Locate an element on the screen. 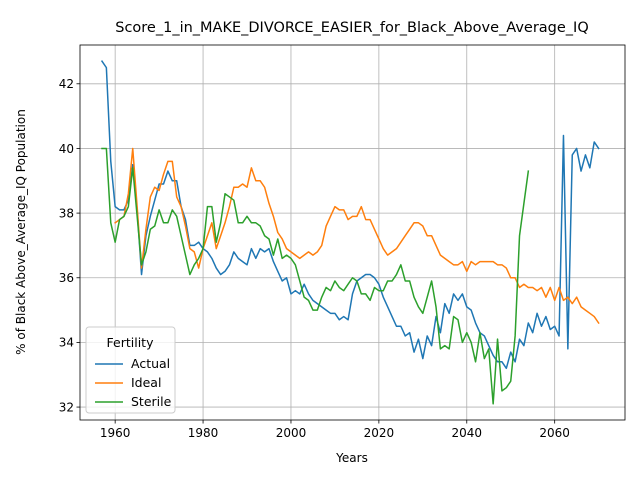 The image size is (640, 480). x-axis-label: Years is located at coordinates (351, 458).